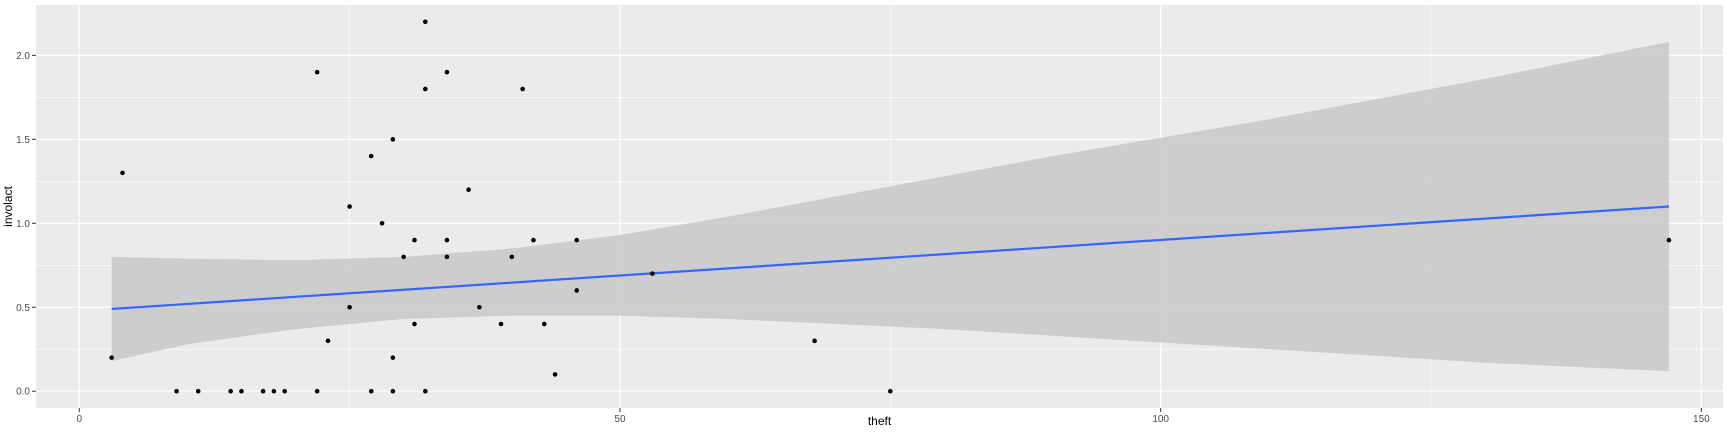 This screenshot has width=1728, height=432. What do you see at coordinates (23, 140) in the screenshot?
I see `y-tick-label: 1.5` at bounding box center [23, 140].